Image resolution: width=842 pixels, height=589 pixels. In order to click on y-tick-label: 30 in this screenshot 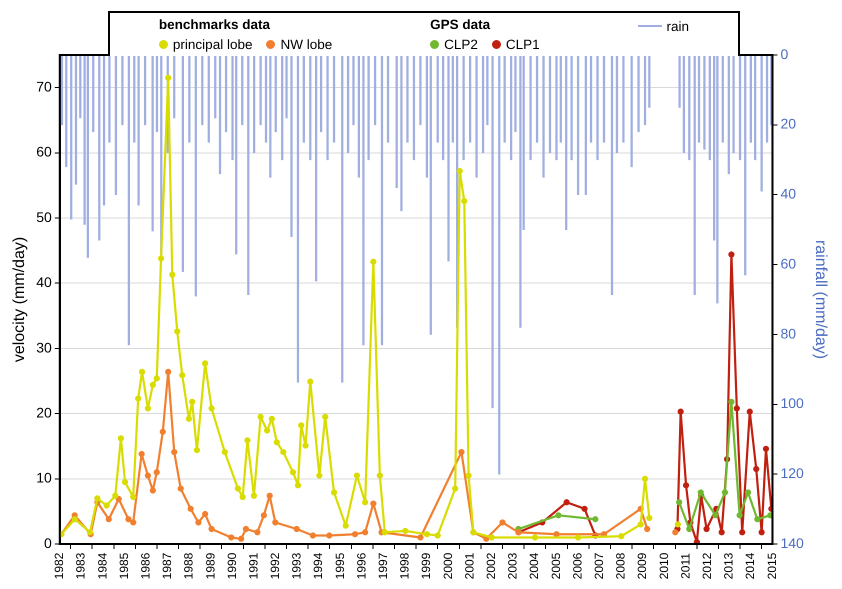, I will do `click(44, 347)`.